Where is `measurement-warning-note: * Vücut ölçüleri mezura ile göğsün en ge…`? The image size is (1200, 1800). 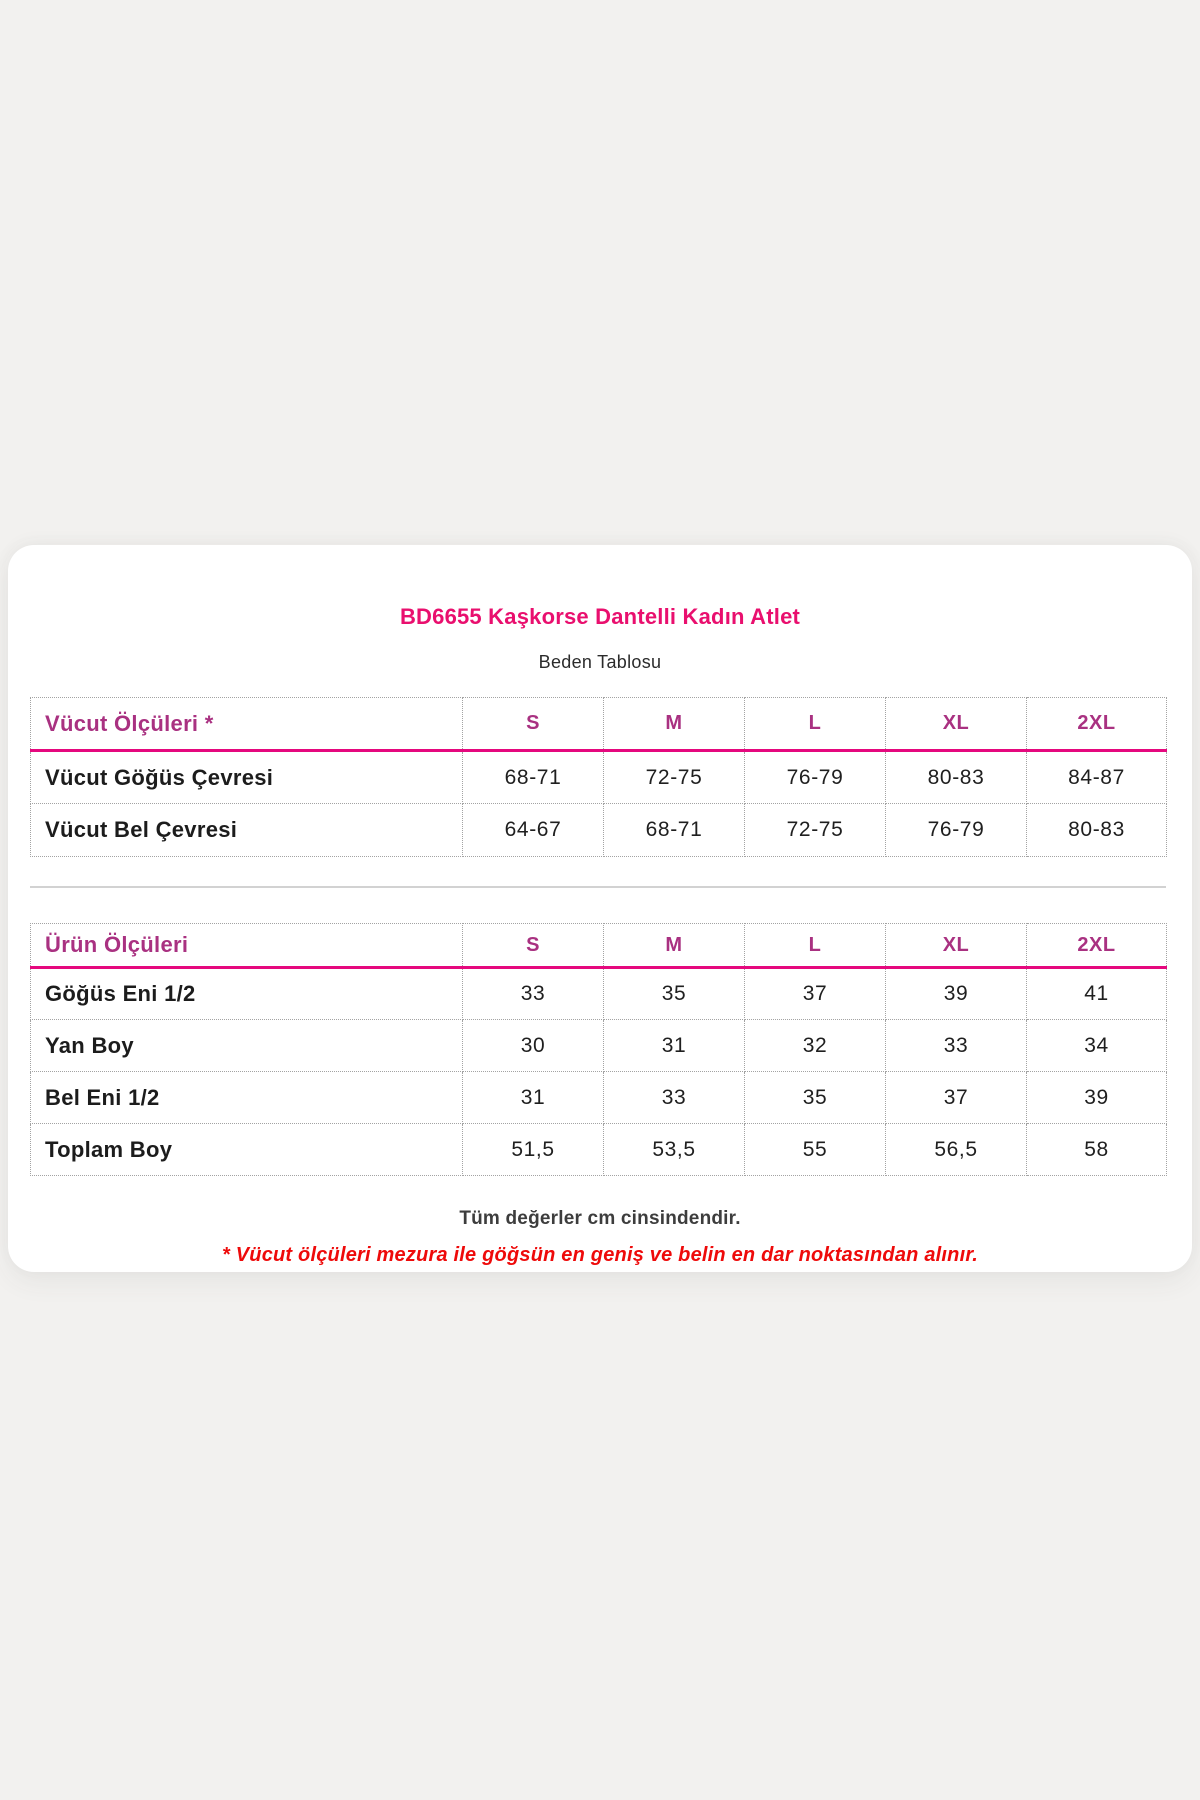 measurement-warning-note: * Vücut ölçüleri mezura ile göğsün en ge… is located at coordinates (600, 1255).